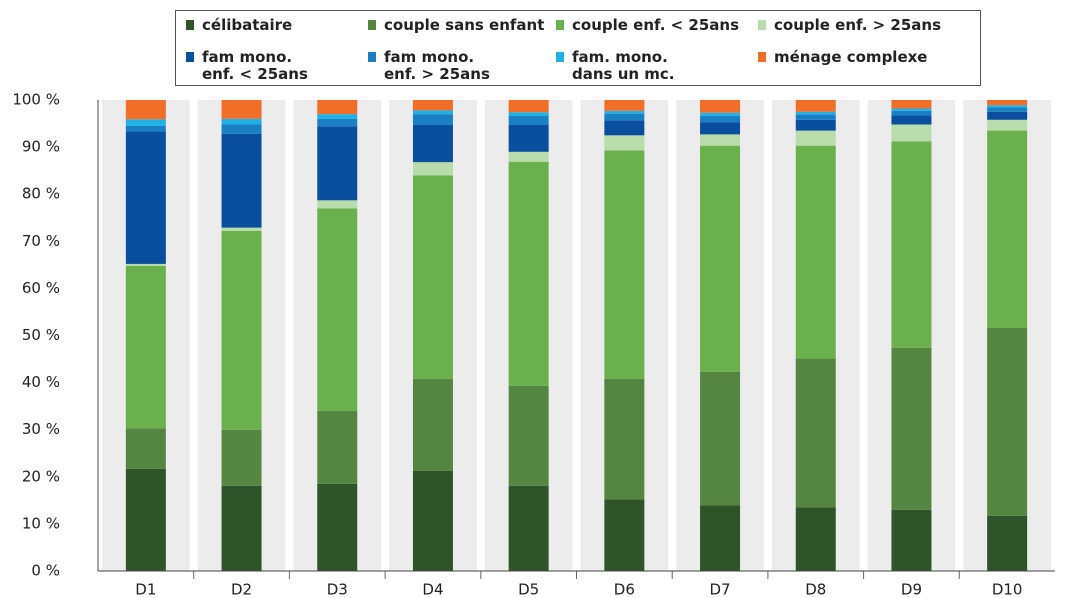 The width and height of the screenshot is (1065, 598). What do you see at coordinates (647, 25) in the screenshot?
I see `legend-item: couple enf. < 25ans` at bounding box center [647, 25].